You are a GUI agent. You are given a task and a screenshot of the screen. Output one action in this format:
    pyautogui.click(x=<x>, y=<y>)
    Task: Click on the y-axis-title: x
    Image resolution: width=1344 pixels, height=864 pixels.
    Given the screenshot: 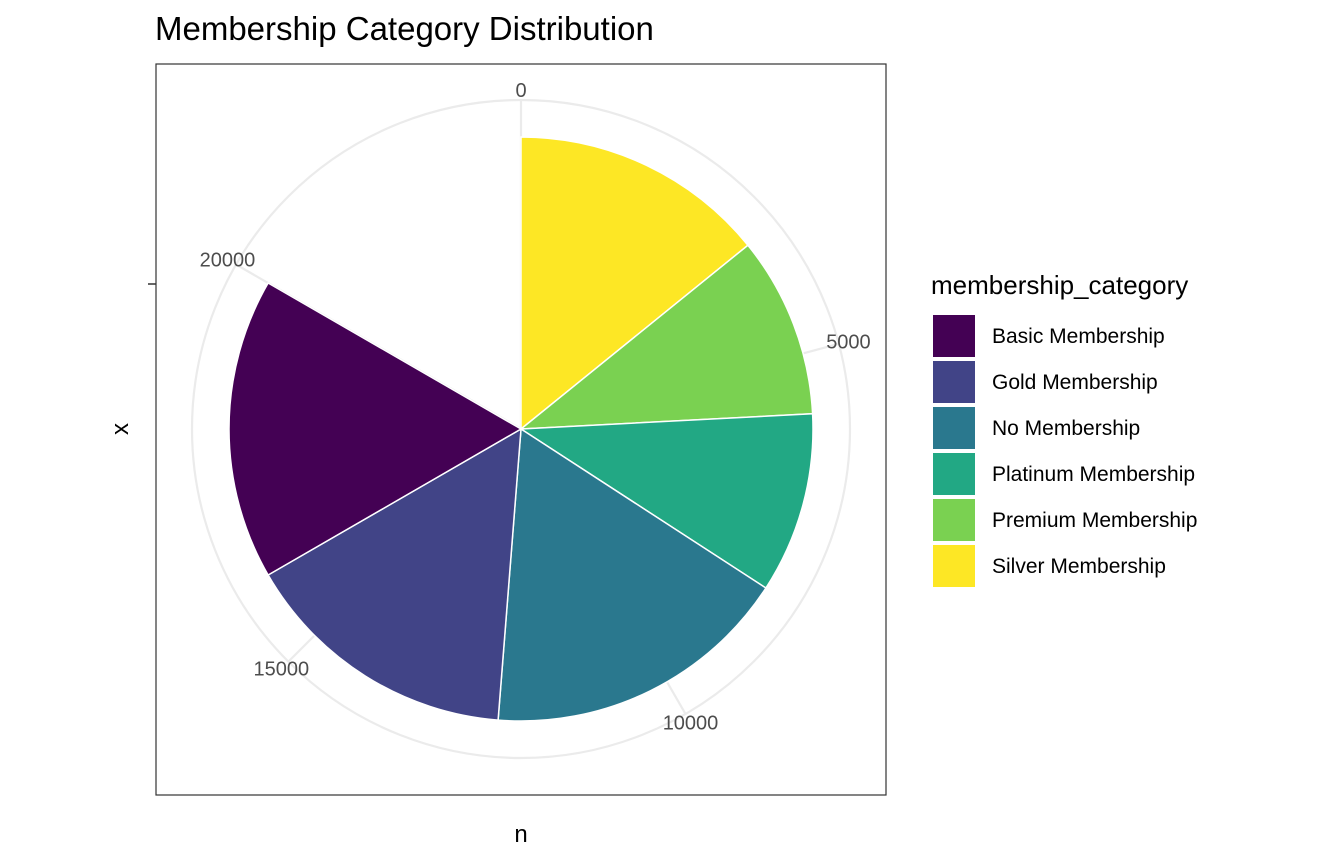 What is the action you would take?
    pyautogui.click(x=120, y=429)
    